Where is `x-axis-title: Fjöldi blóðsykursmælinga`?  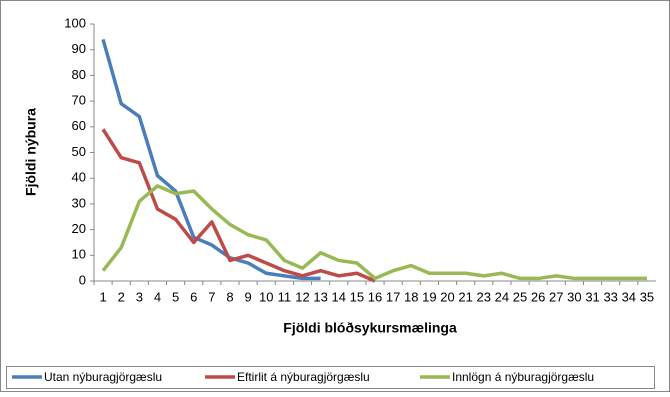 x-axis-title: Fjöldi blóðsykursmælinga is located at coordinates (370, 328).